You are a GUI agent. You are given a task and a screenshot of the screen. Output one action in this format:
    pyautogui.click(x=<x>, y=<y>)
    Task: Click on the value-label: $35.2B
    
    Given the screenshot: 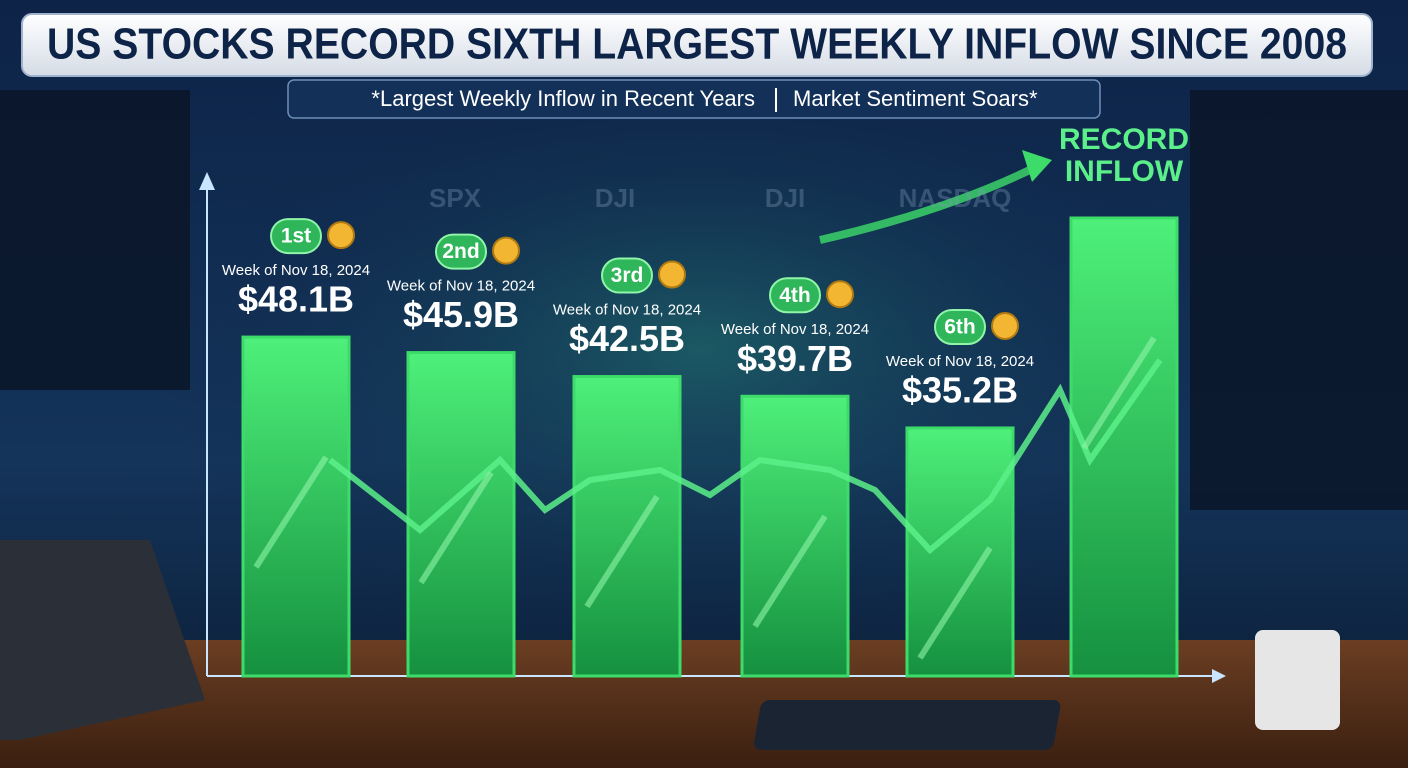 What is the action you would take?
    pyautogui.click(x=960, y=389)
    